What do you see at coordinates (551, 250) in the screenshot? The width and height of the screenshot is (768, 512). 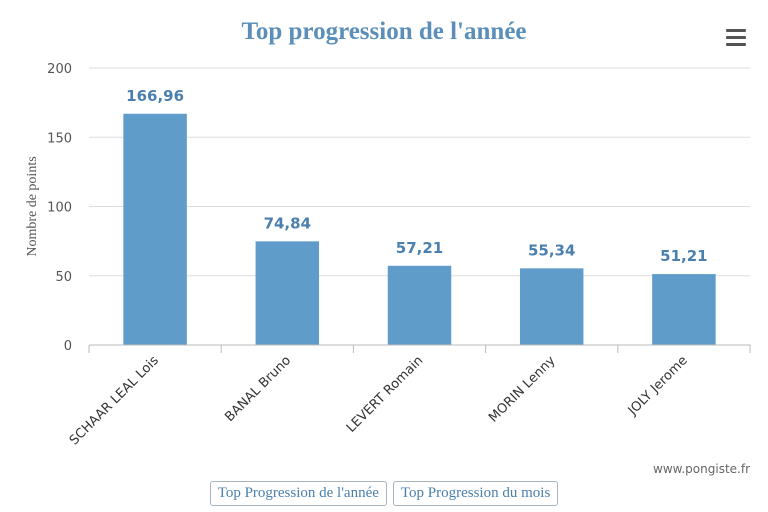 I see `data-label: 55,34` at bounding box center [551, 250].